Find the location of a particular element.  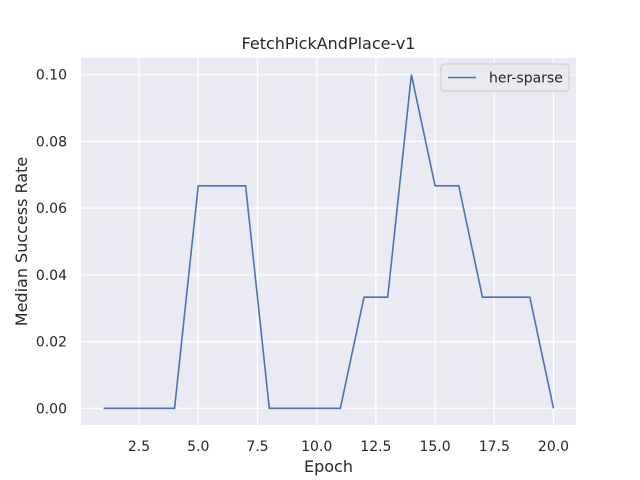

y-tick-label: 0.04 is located at coordinates (51, 276).